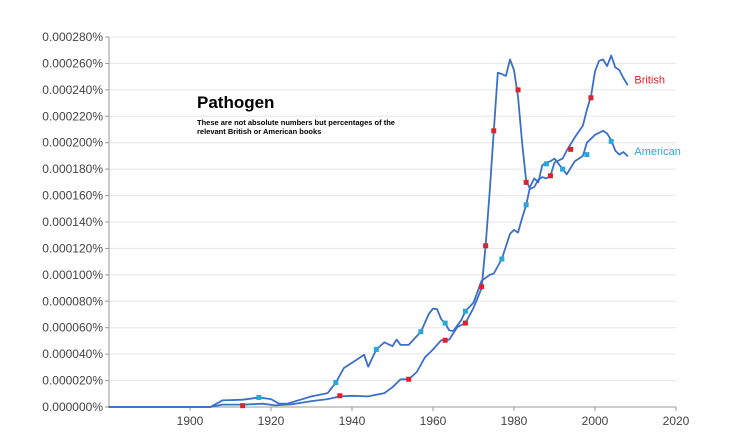 Image resolution: width=734 pixels, height=441 pixels. Describe the element at coordinates (72, 354) in the screenshot. I see `y-tick-label: 0.000040%` at that location.